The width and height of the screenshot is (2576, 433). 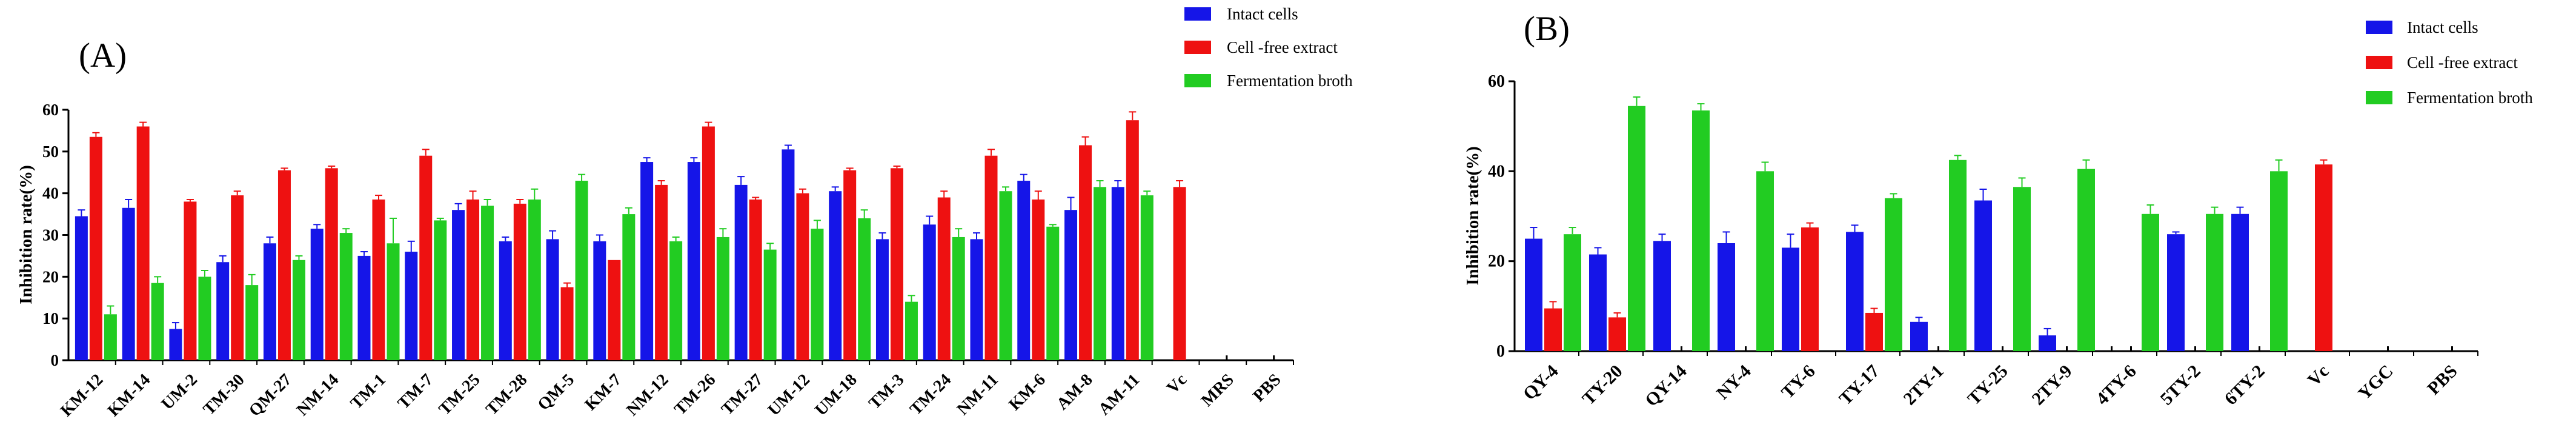 What do you see at coordinates (1701, 231) in the screenshot?
I see `bar-qy-14-s2` at bounding box center [1701, 231].